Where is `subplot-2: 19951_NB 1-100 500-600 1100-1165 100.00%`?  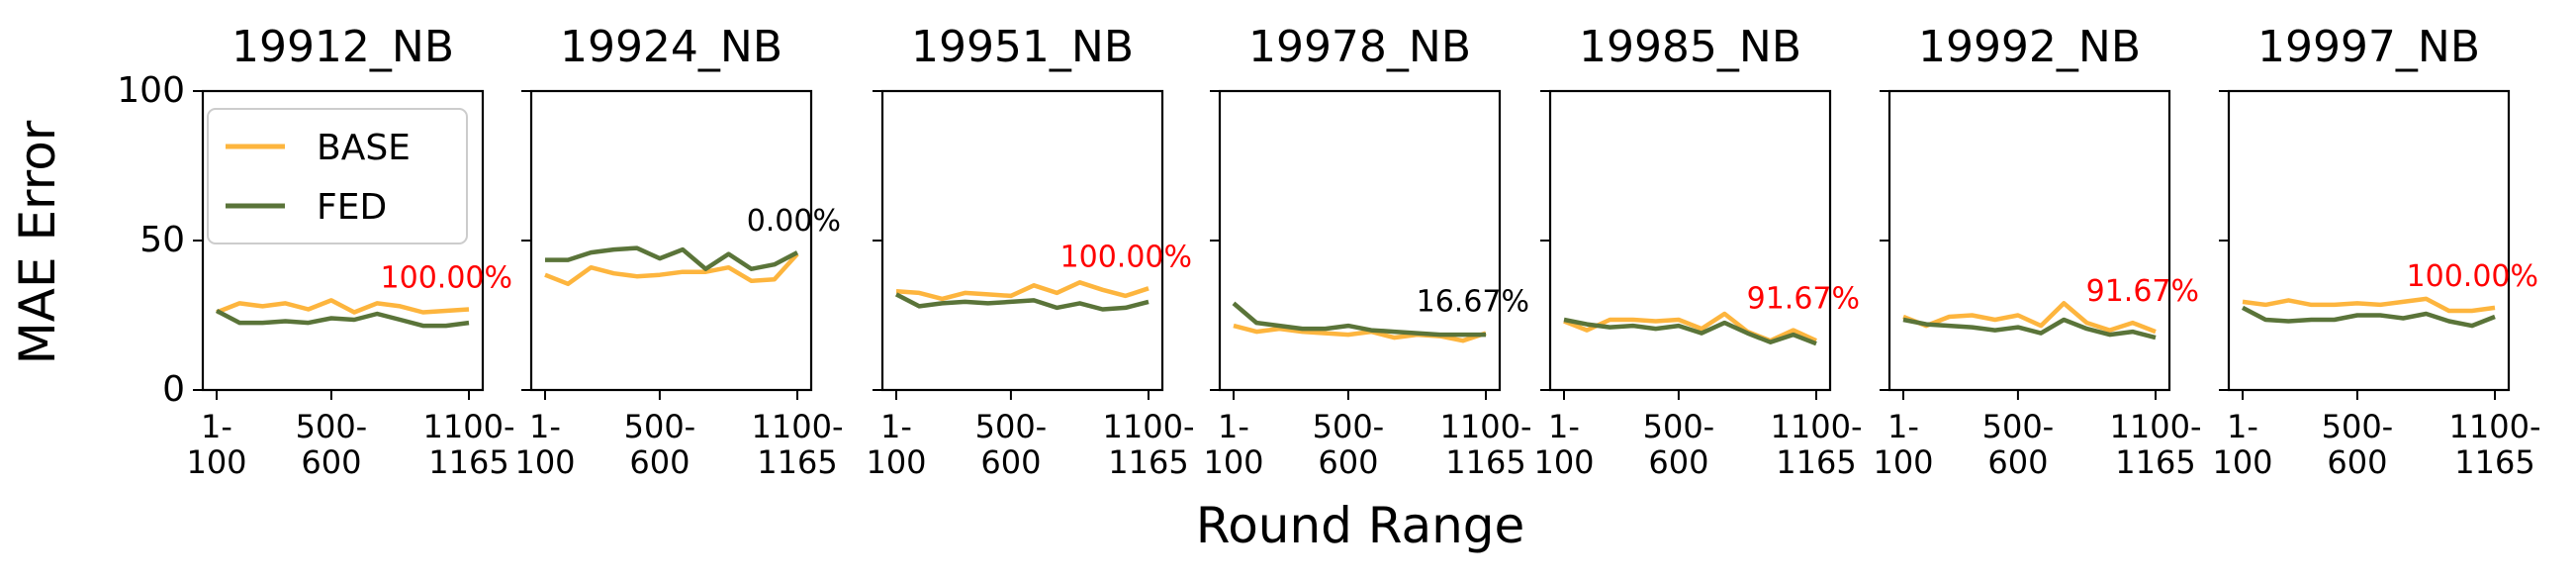 subplot-2: 19951_NB 1-100 500-600 1100-1165 100.00% is located at coordinates (1030, 251).